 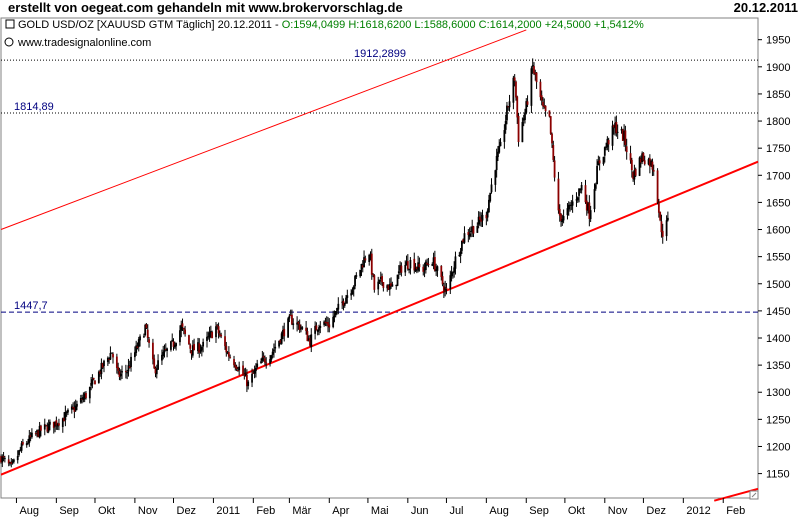 What do you see at coordinates (106, 511) in the screenshot?
I see `x-tick-label: Okt` at bounding box center [106, 511].